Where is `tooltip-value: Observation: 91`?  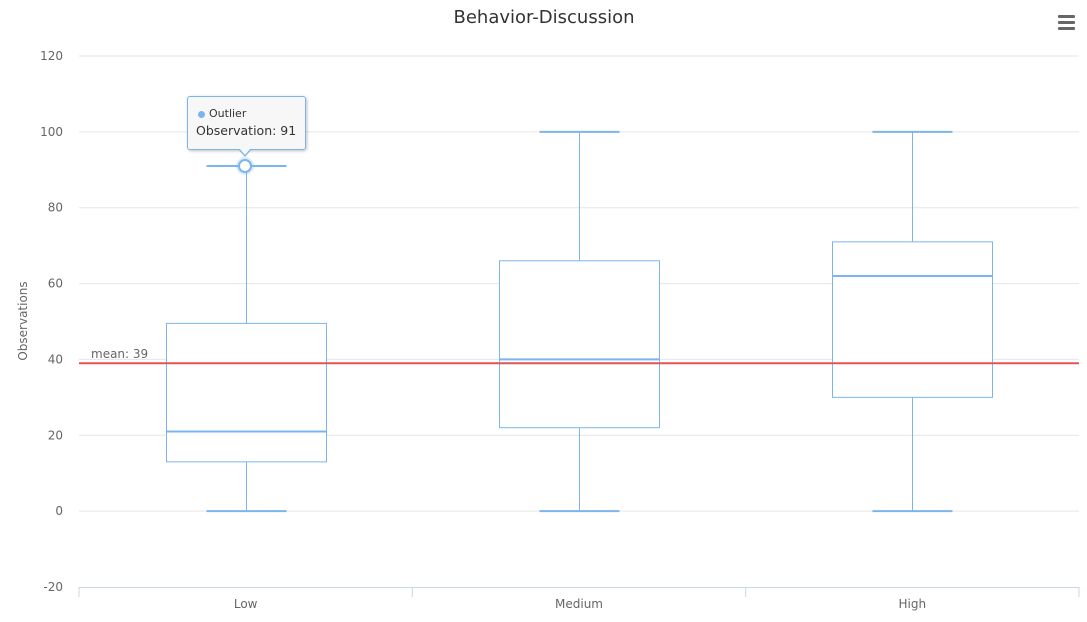 tooltip-value: Observation: 91 is located at coordinates (246, 130).